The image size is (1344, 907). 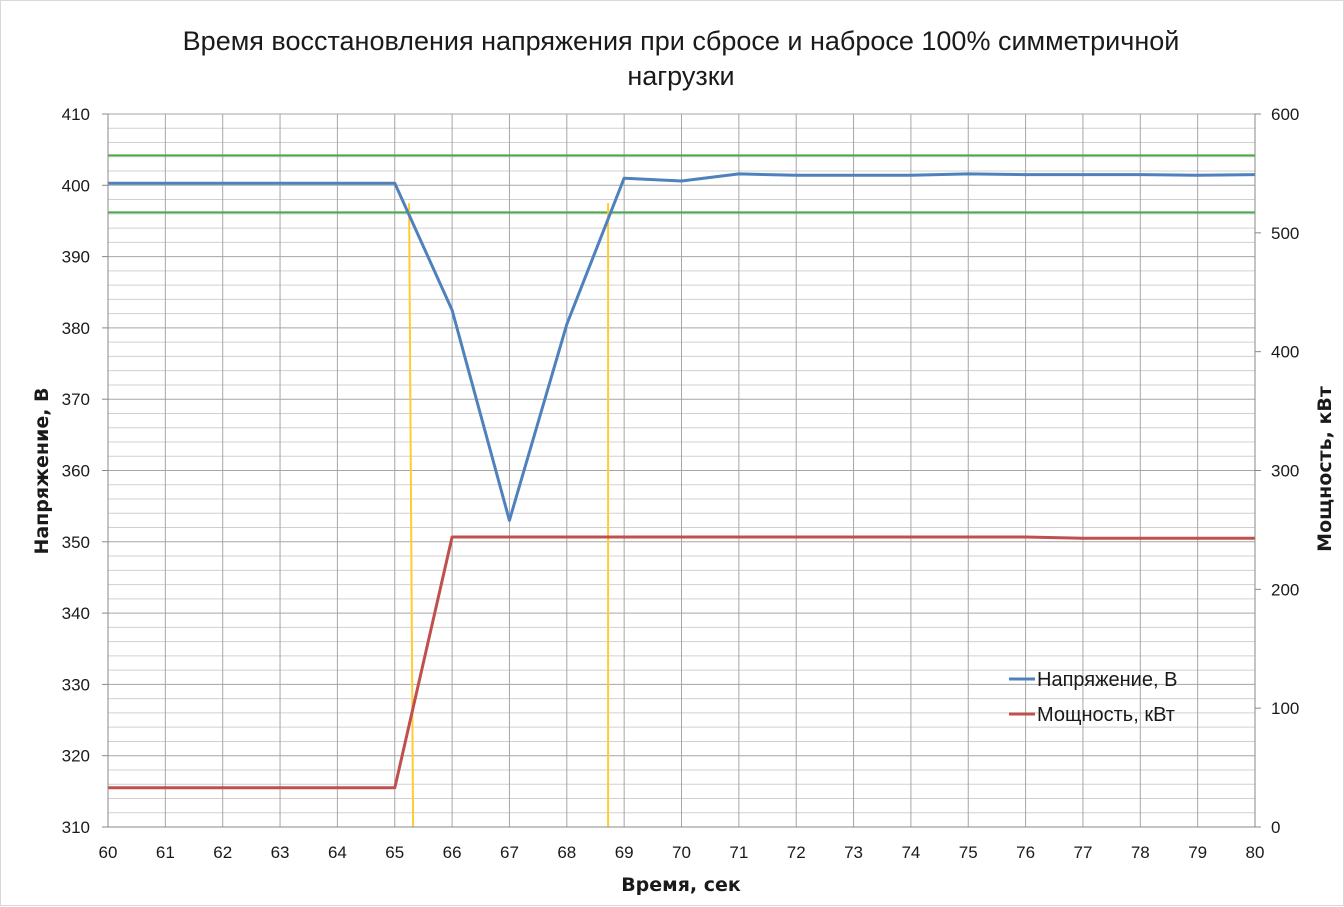 I want to click on y-left-tick-label: 410, so click(x=76, y=114).